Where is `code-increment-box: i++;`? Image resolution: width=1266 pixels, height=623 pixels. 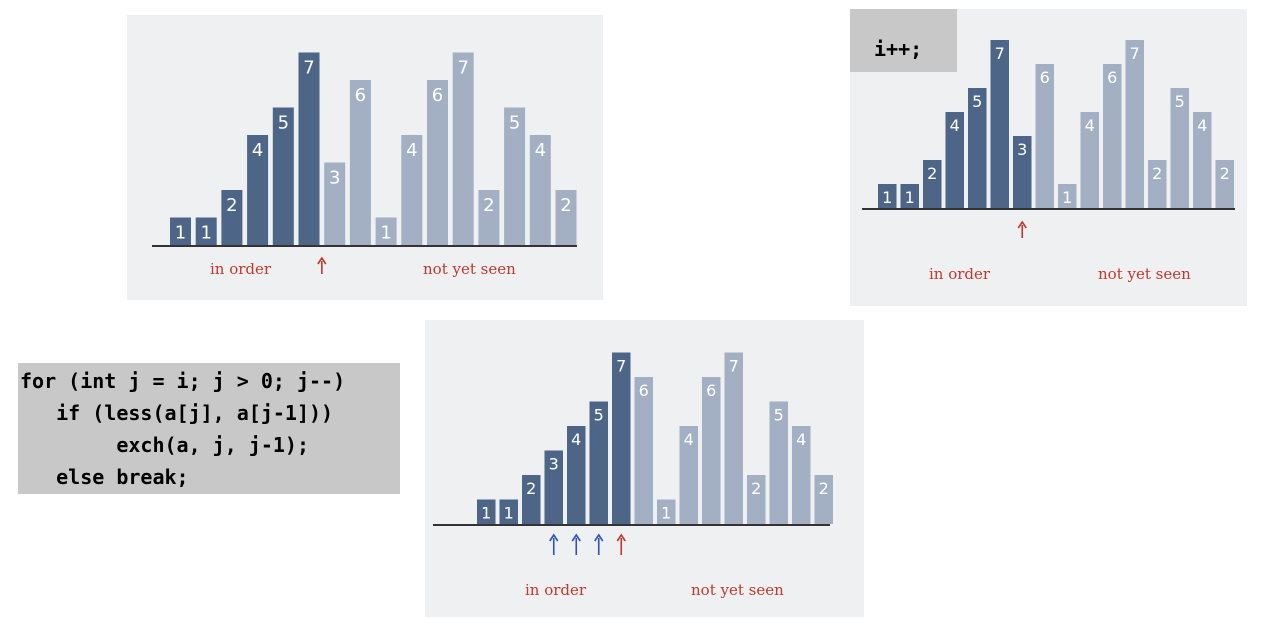
code-increment-box: i++; is located at coordinates (903, 40).